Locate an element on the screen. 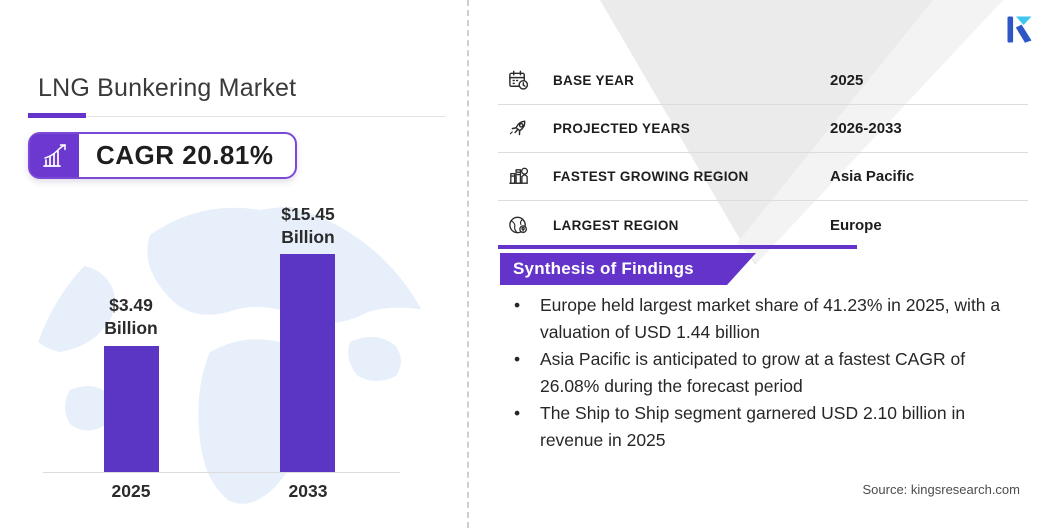 This screenshot has height=528, width=1056. source-attribution: Source: kingsresearch.com is located at coordinates (941, 489).